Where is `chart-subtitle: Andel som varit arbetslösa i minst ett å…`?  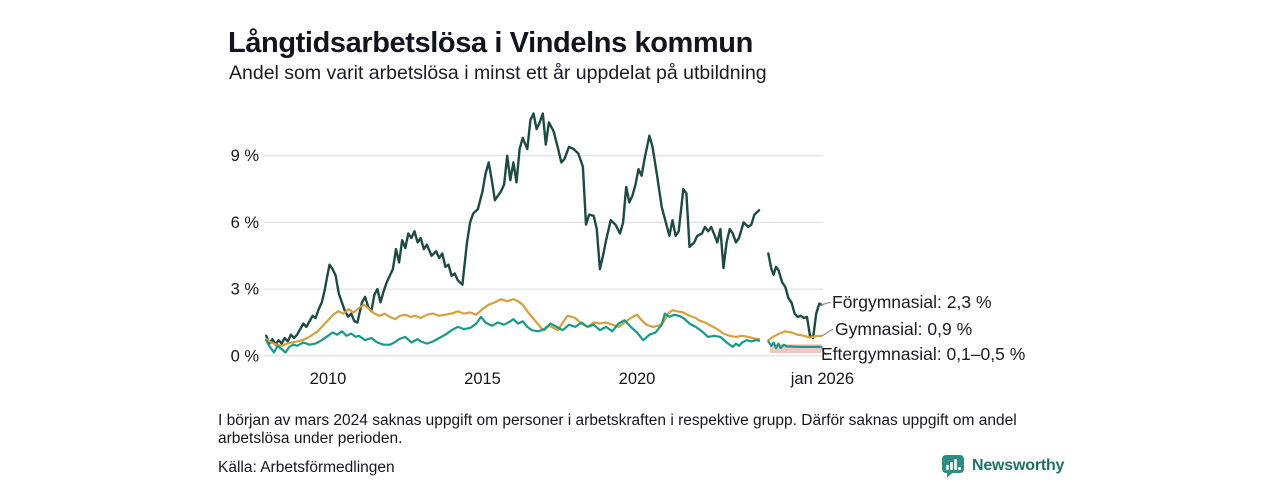
chart-subtitle: Andel som varit arbetslösa i minst ett å… is located at coordinates (498, 73).